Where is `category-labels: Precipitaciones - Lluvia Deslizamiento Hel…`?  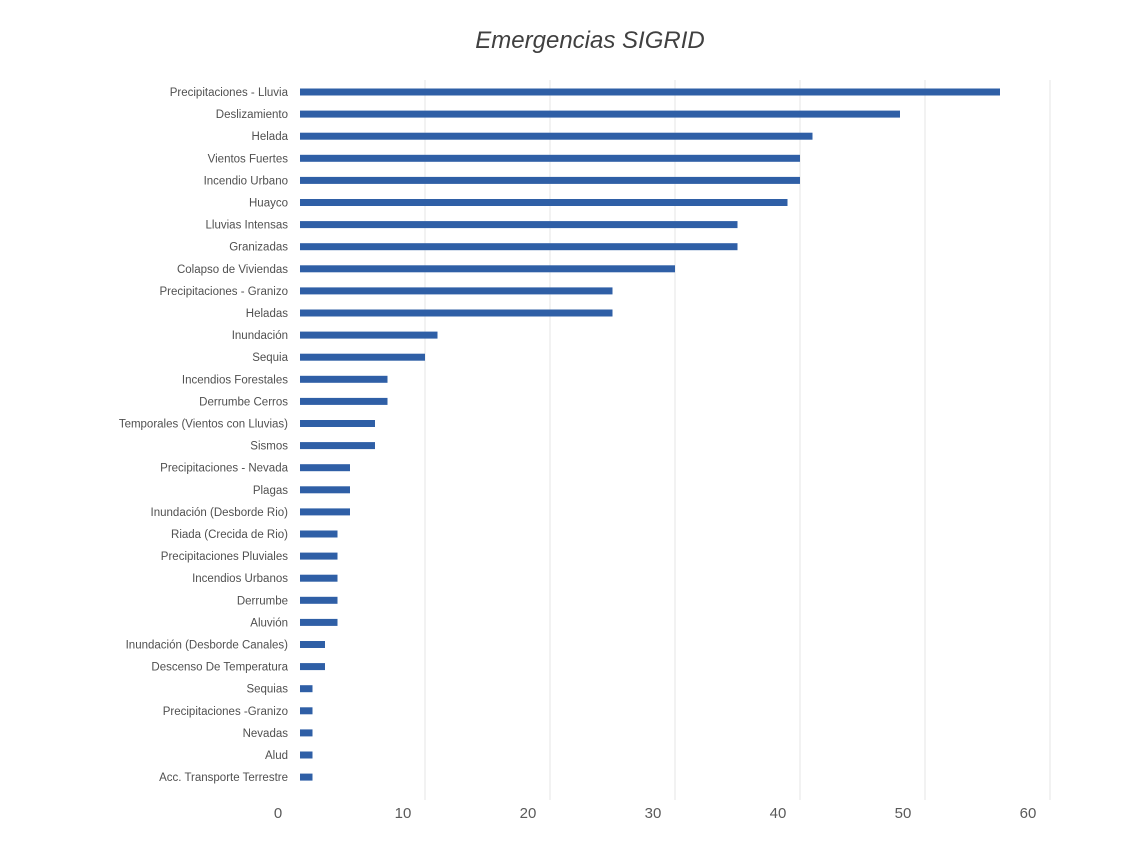
category-labels: Precipitaciones - Lluvia Deslizamiento Hel… is located at coordinates (204, 435).